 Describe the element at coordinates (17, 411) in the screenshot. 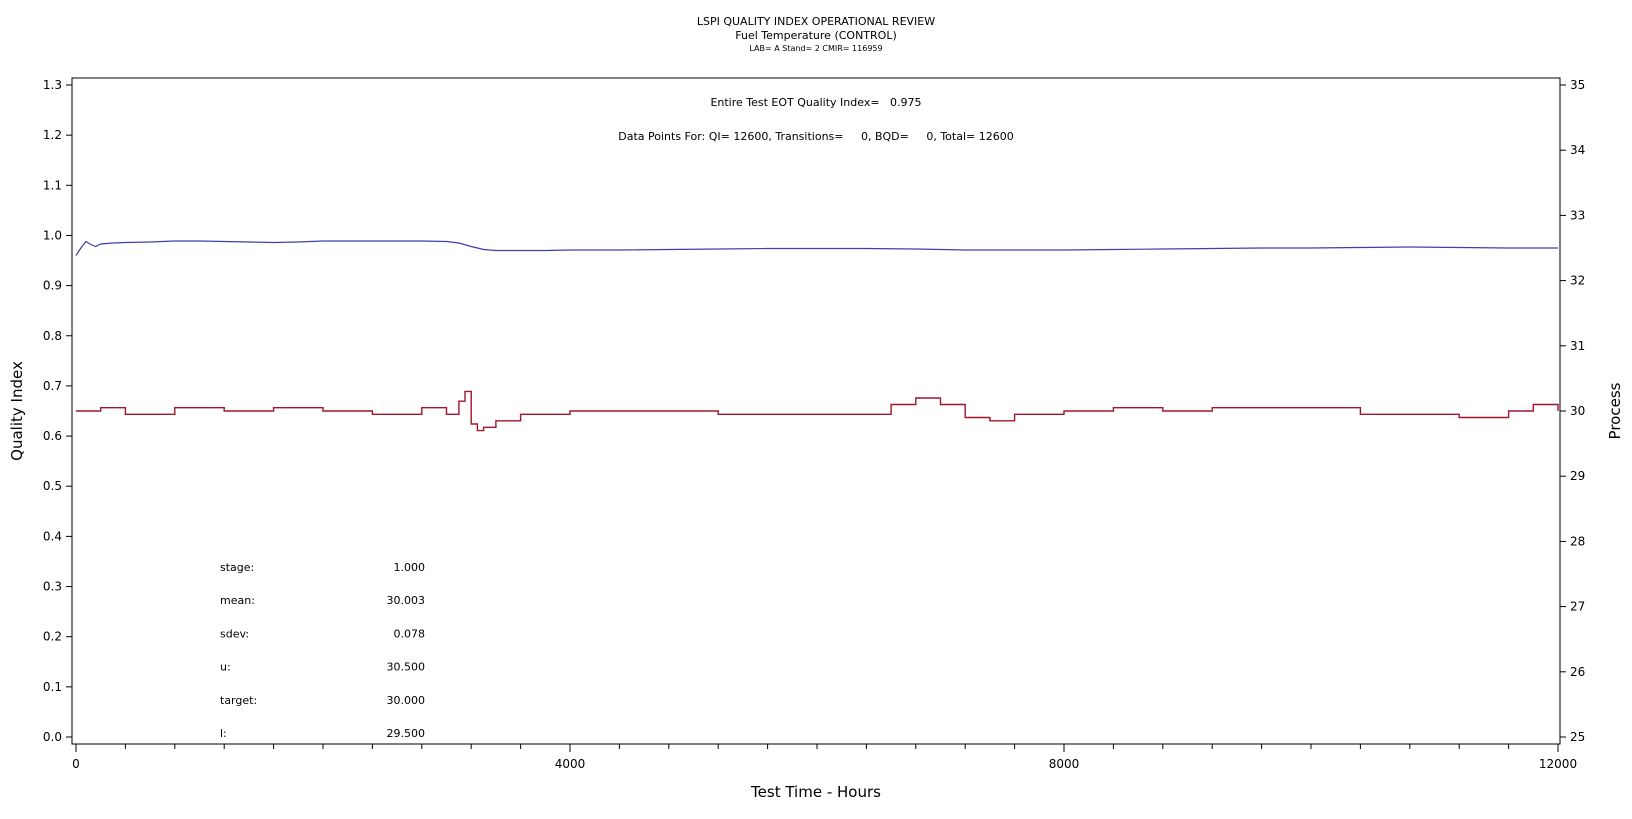

I see `y-left-axis-label: Quality Index` at that location.